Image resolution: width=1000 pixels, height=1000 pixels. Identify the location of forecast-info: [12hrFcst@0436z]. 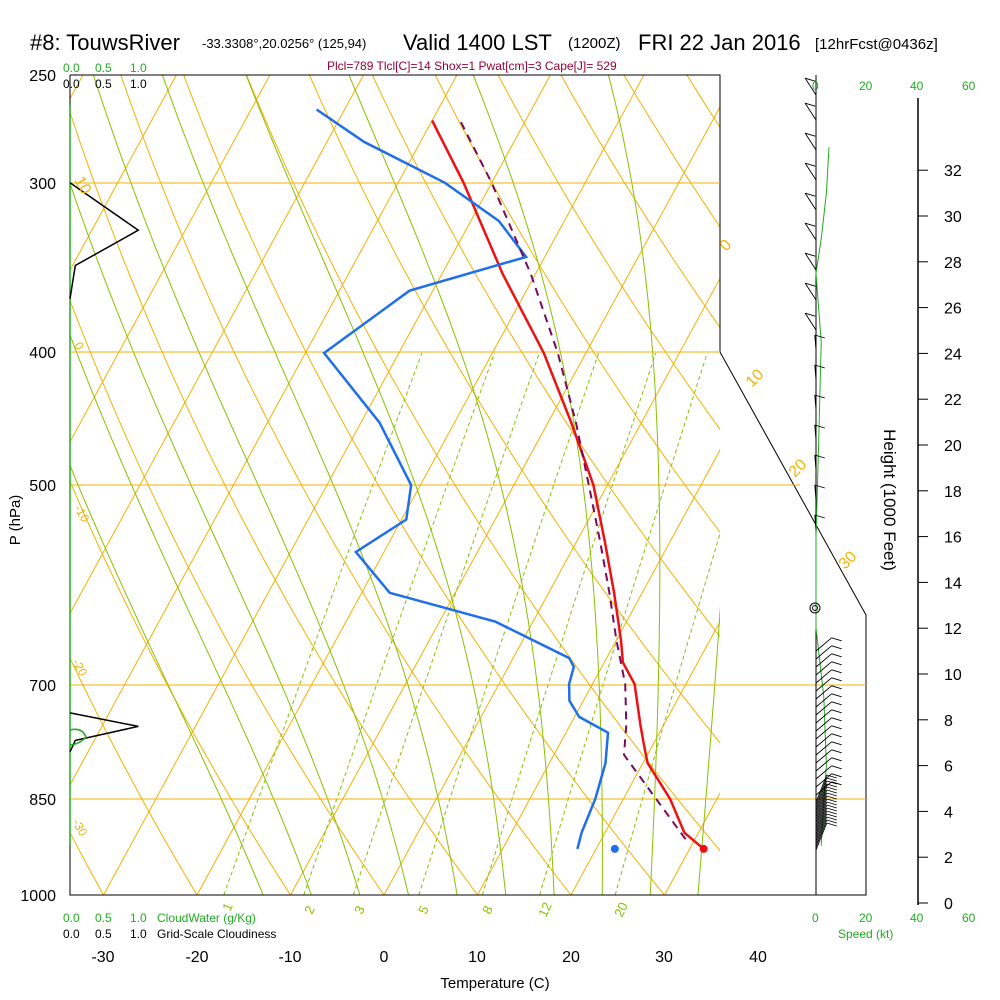
(876, 44).